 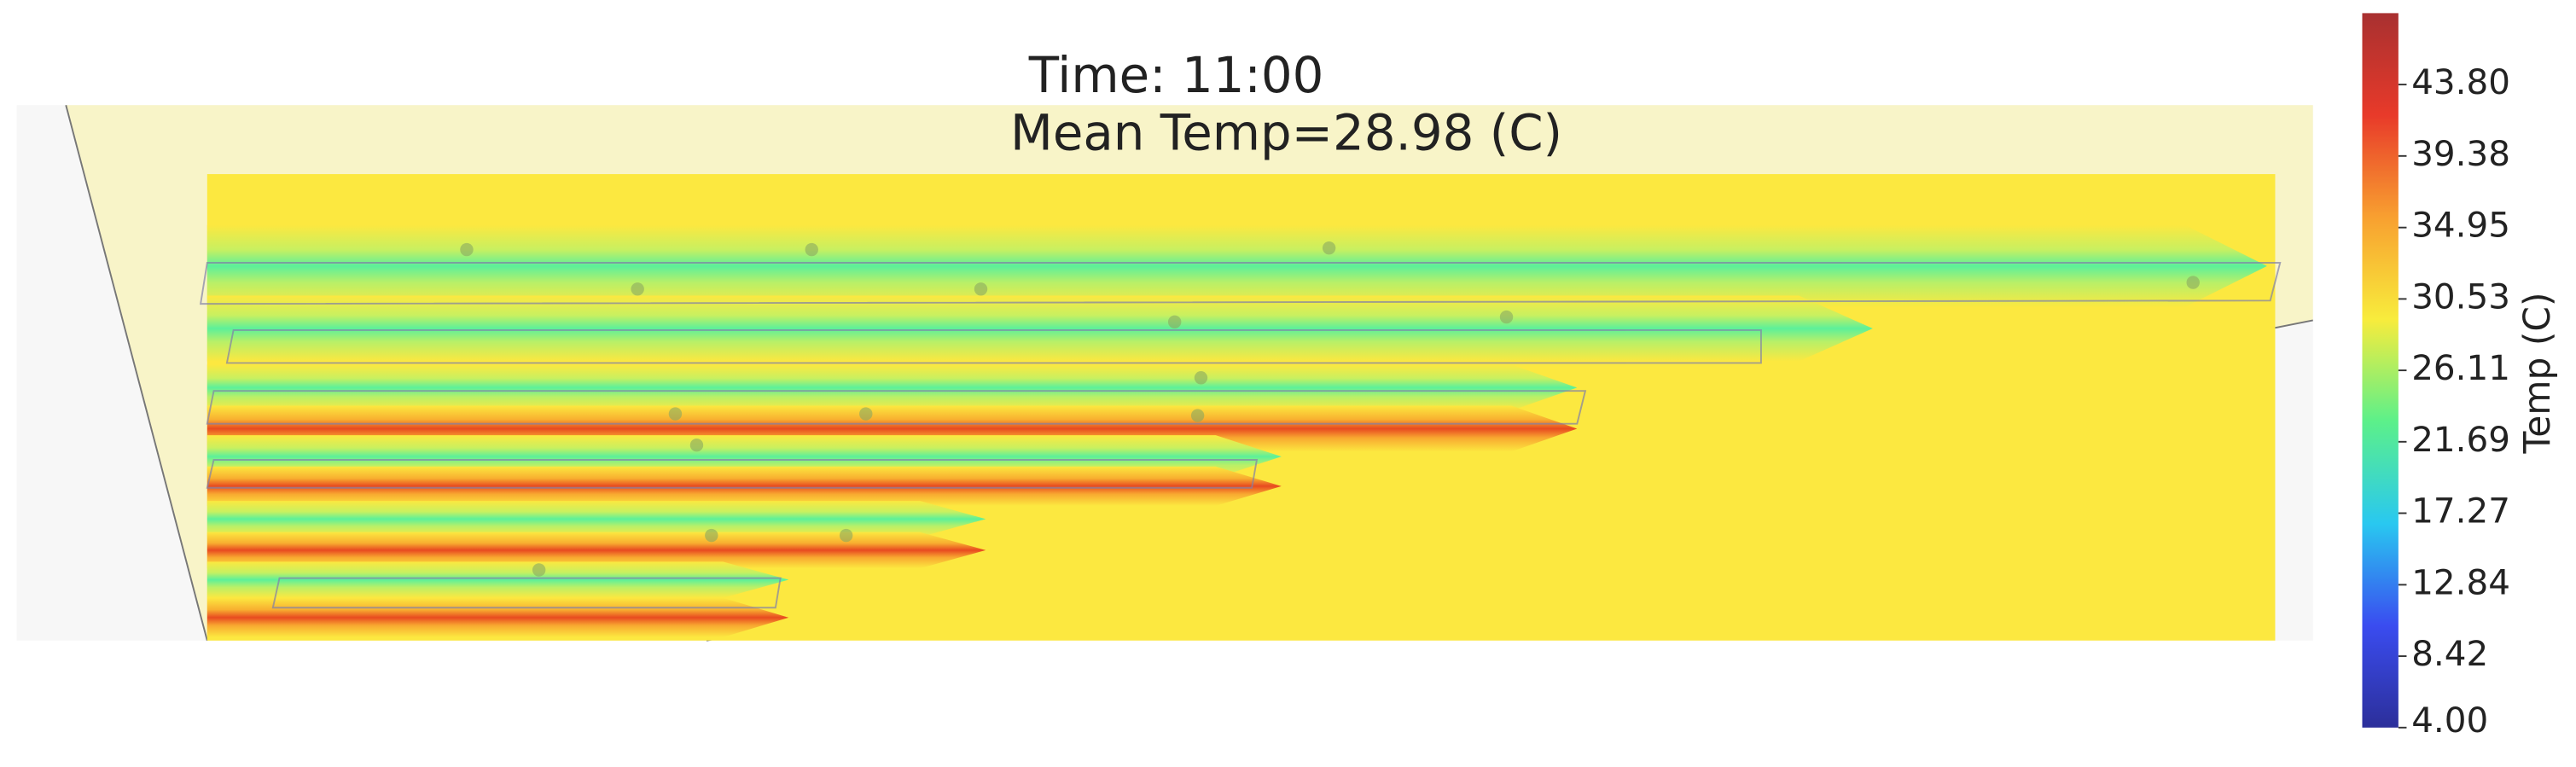 I want to click on colorbar-tick-label: 21.69, so click(x=2460, y=439).